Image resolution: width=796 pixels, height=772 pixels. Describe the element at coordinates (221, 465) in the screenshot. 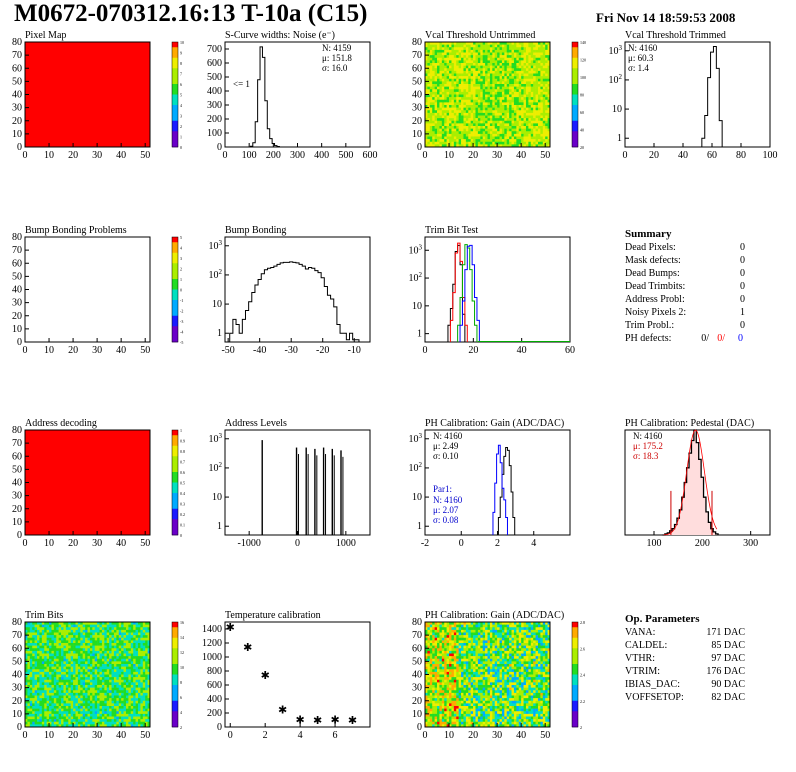

I see `y-tick-exponent: 2` at that location.